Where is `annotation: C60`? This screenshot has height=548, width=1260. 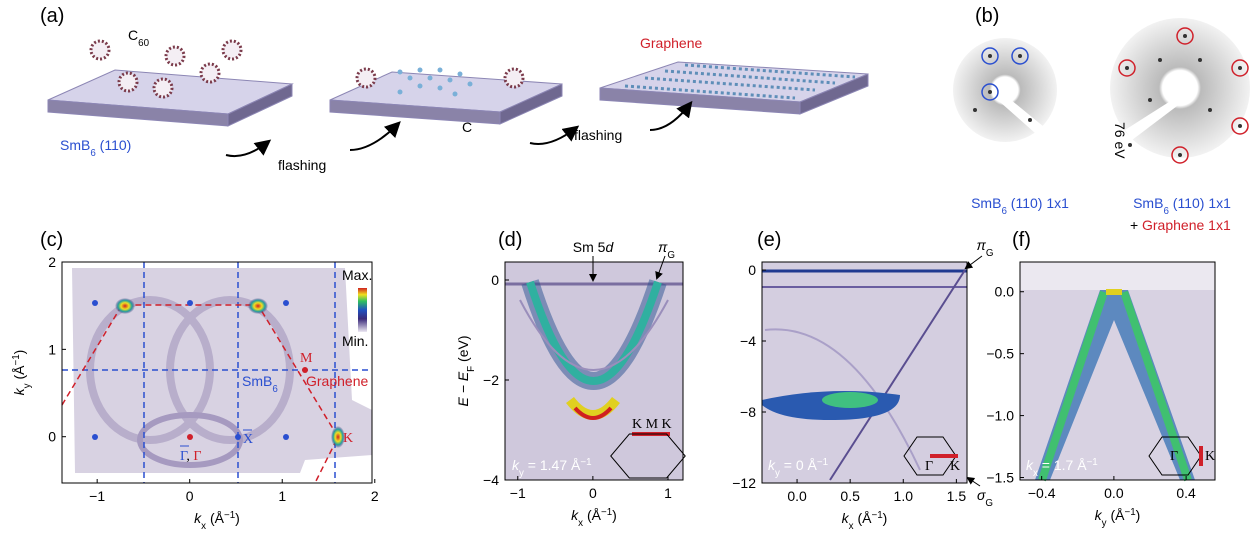
annotation: C60 is located at coordinates (139, 38).